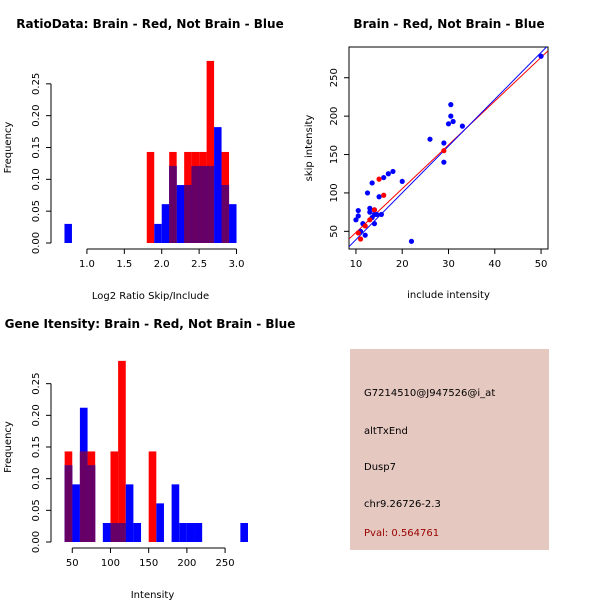  What do you see at coordinates (36, 510) in the screenshot?
I see `intensity-y-tick-label: 0.05` at bounding box center [36, 510].